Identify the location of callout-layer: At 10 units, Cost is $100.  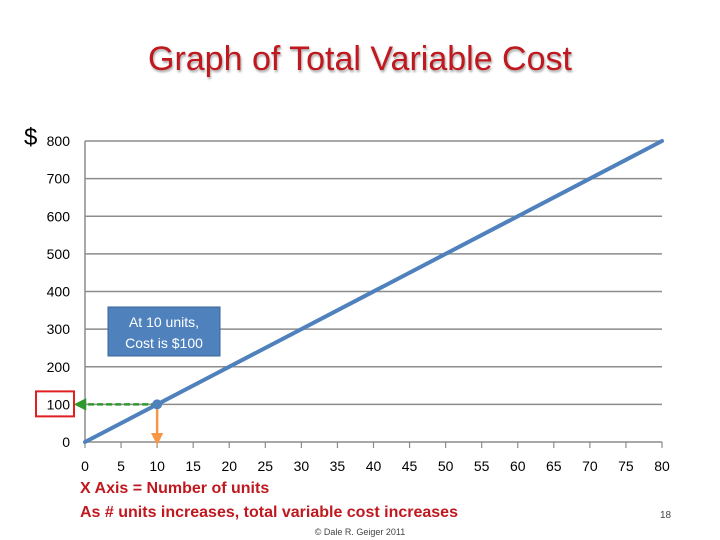
(164, 331).